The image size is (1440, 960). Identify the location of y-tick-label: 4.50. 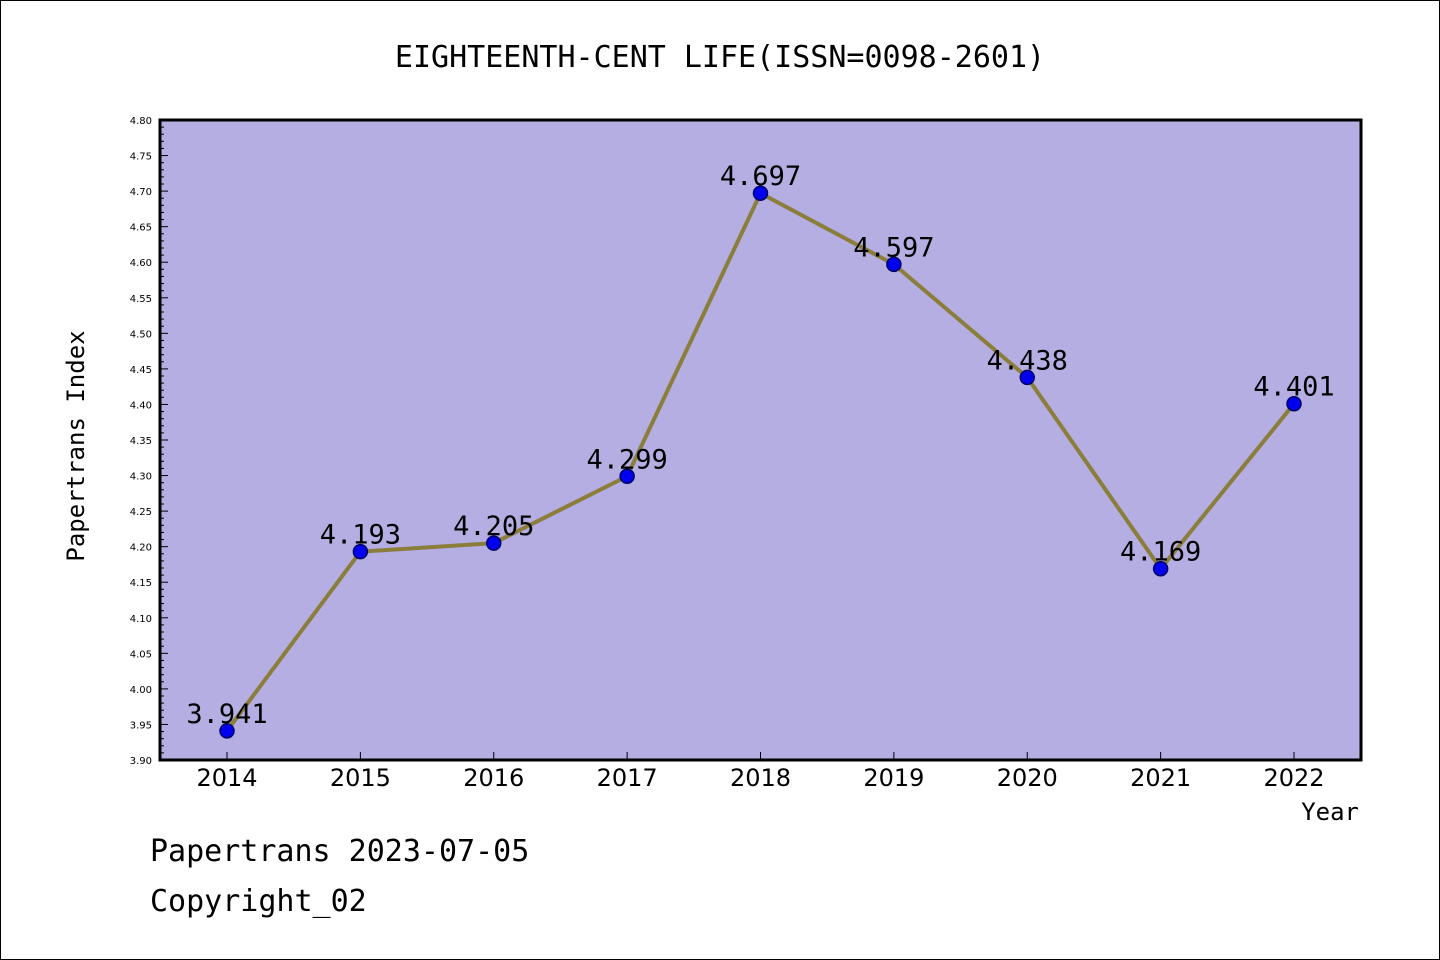
(141, 334).